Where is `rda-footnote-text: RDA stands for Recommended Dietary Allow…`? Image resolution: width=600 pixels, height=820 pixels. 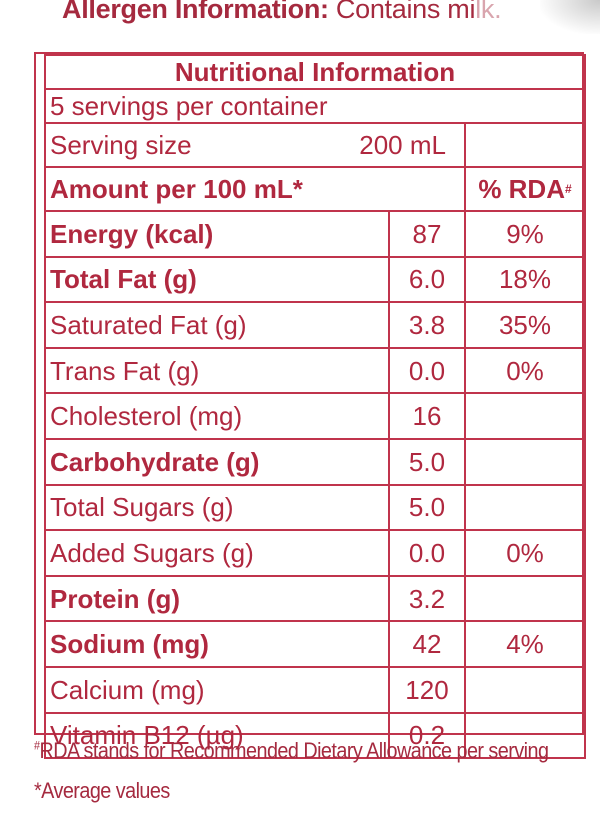 rda-footnote-text: RDA stands for Recommended Dietary Allow… is located at coordinates (294, 750).